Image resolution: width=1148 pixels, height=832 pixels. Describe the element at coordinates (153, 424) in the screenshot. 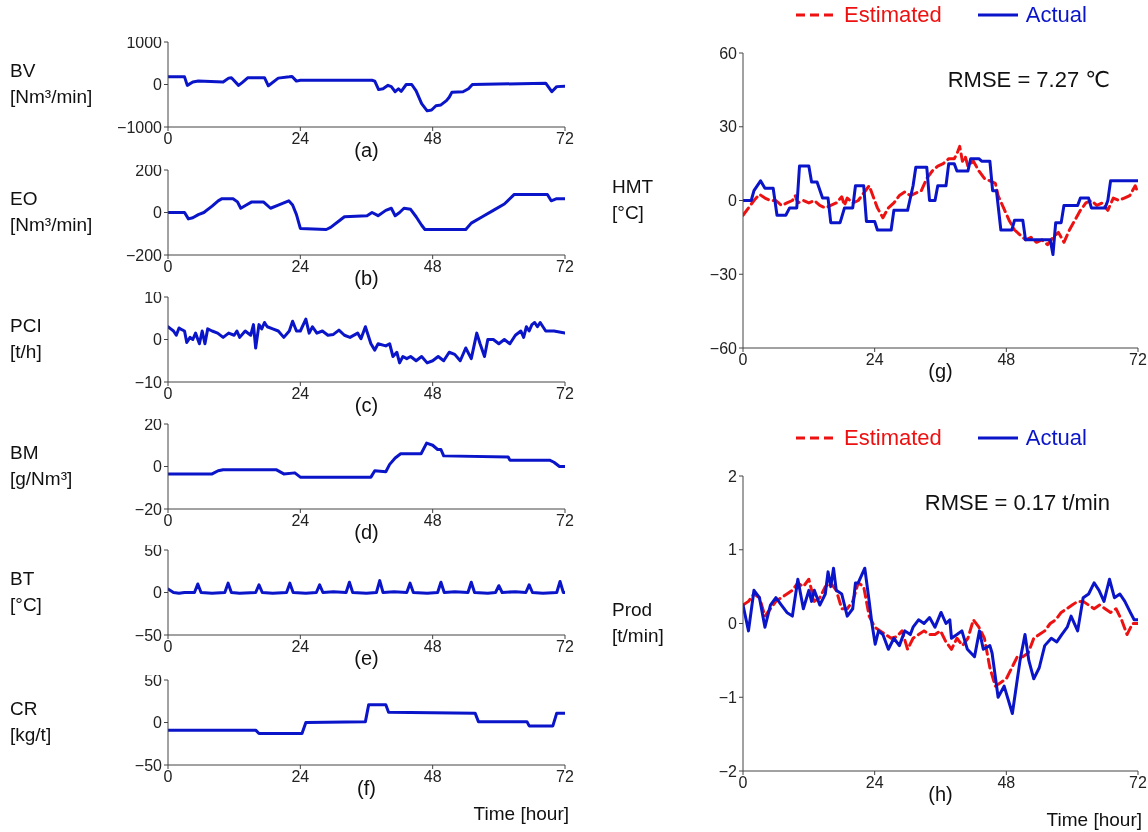

I see `y-tick-label: 20` at that location.